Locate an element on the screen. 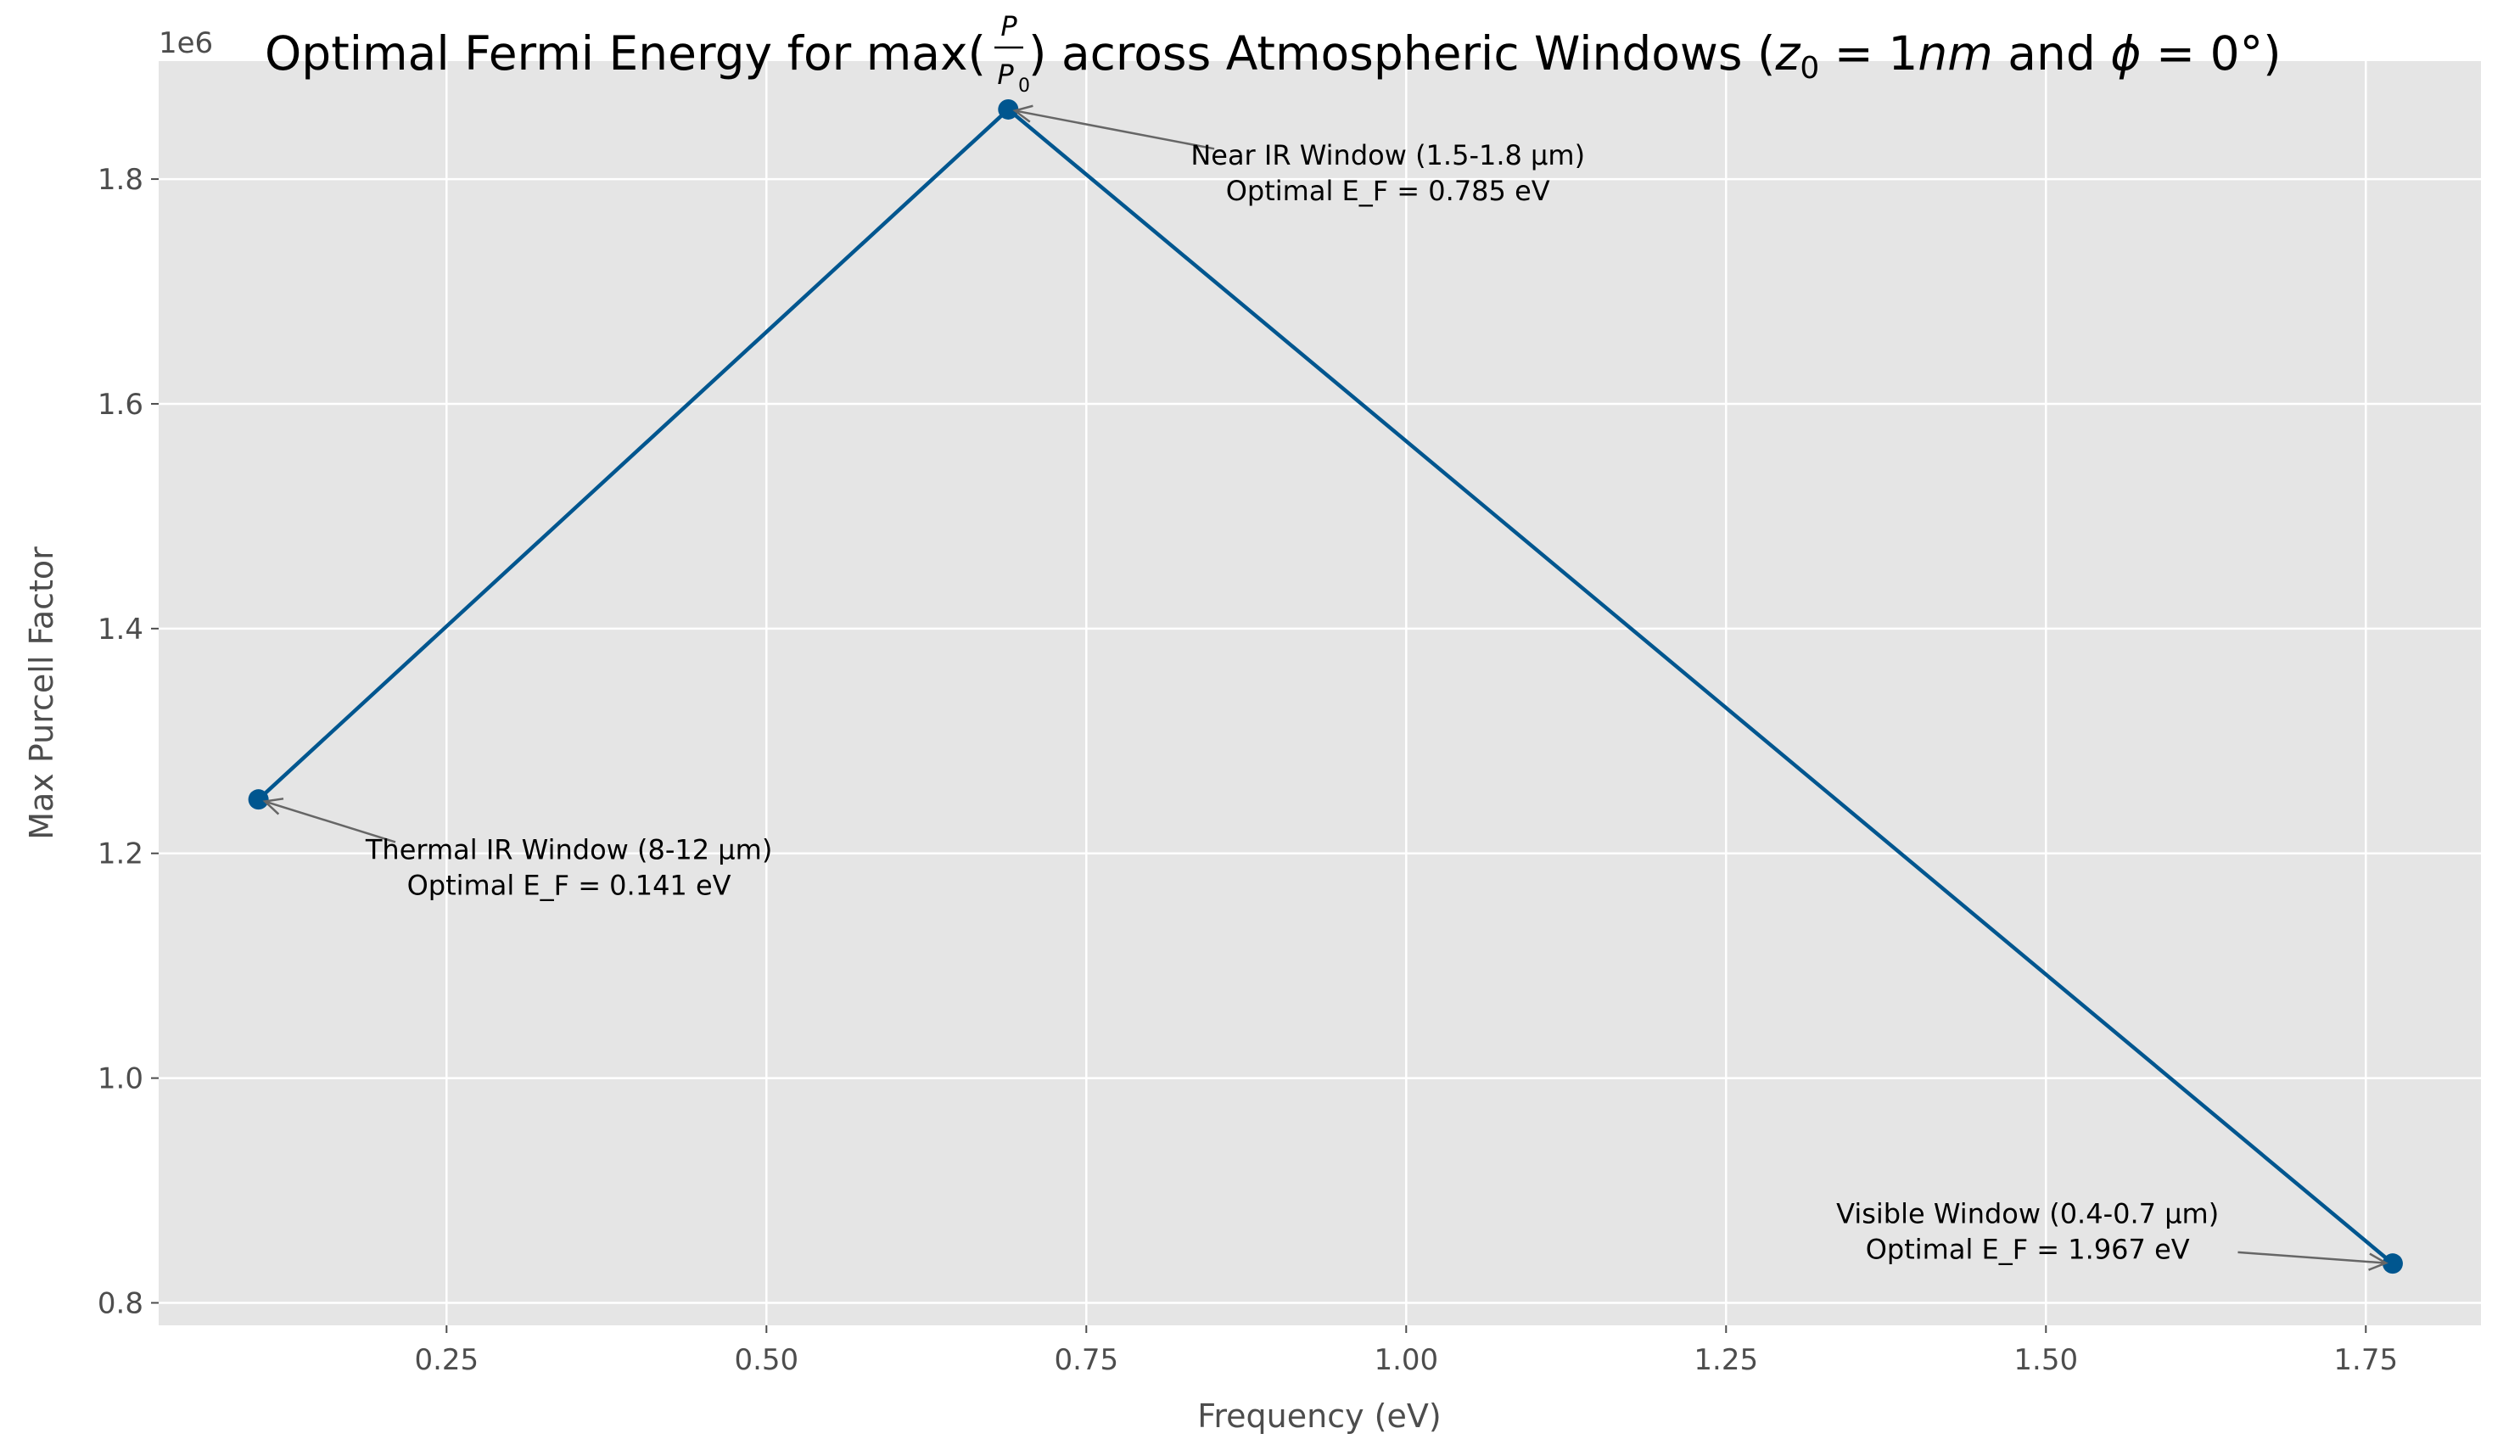 This screenshot has height=1456, width=2520. y-tick-label: 1.2 is located at coordinates (120, 854).